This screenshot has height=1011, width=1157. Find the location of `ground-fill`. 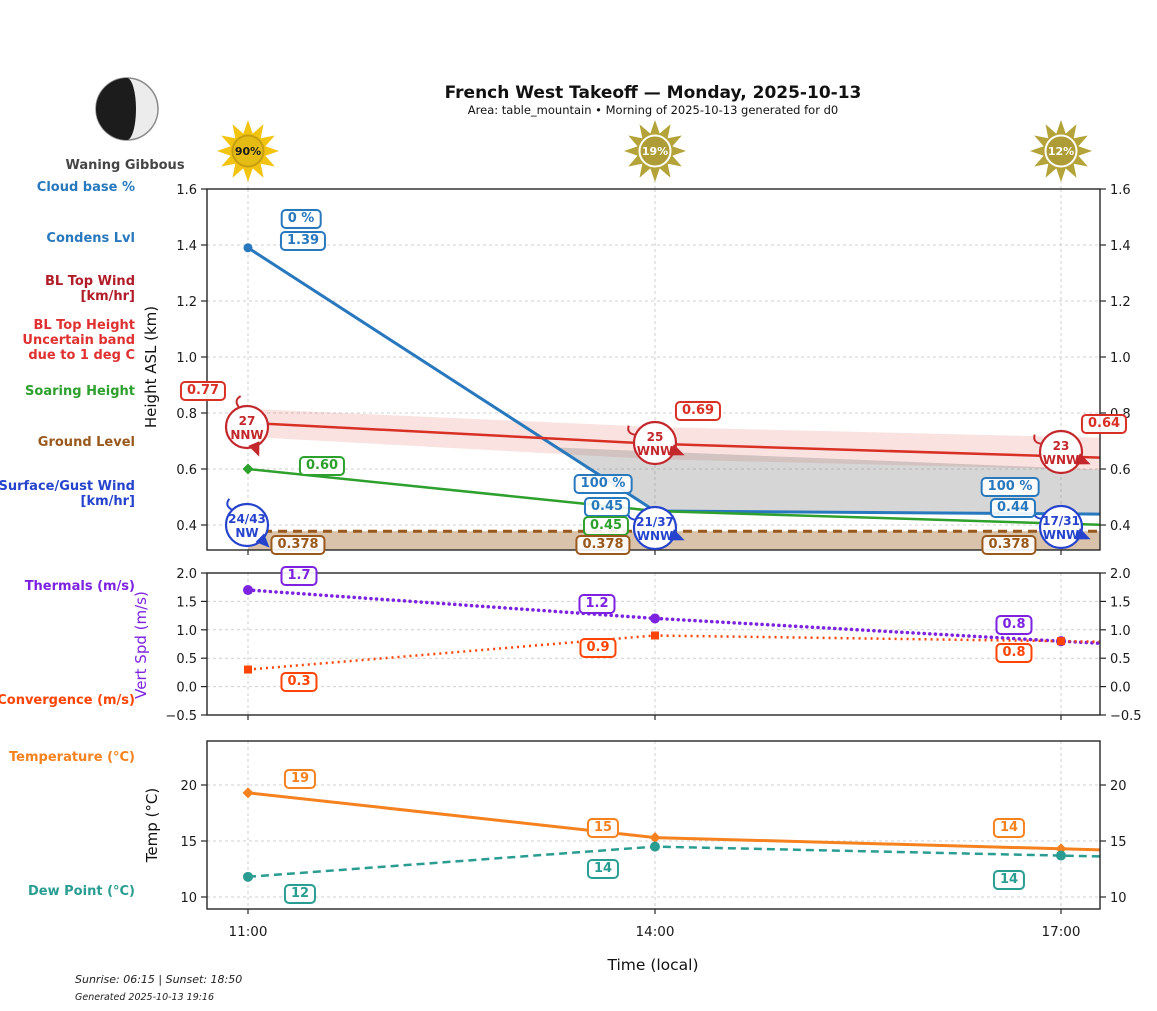

ground-fill is located at coordinates (674, 540).